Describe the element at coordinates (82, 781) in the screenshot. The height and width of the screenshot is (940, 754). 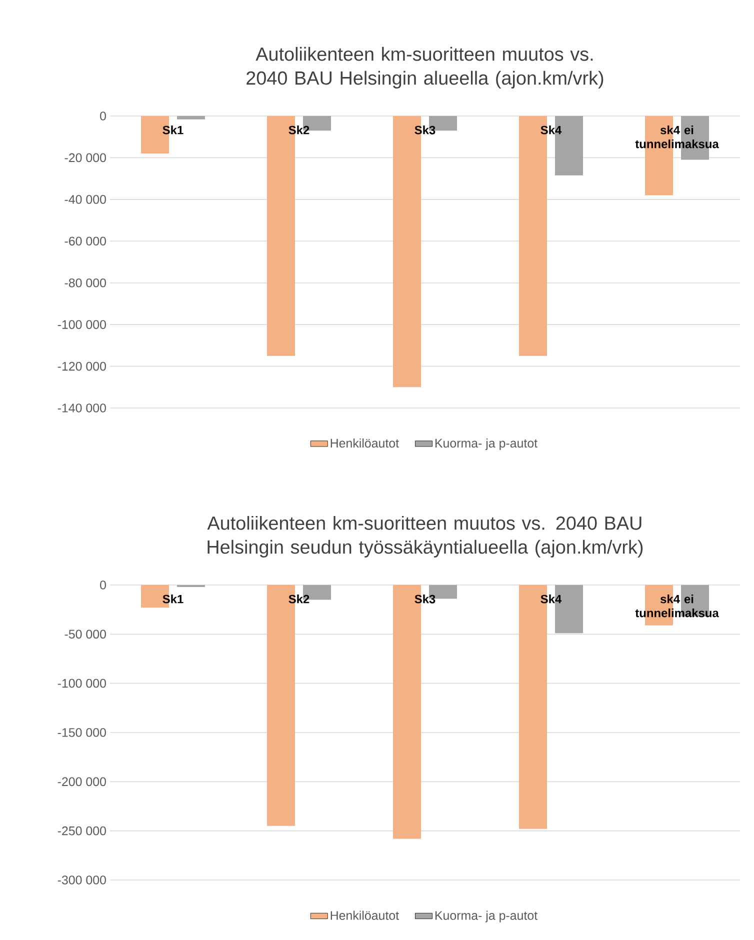
I see `y-tick-label: -200 000` at that location.